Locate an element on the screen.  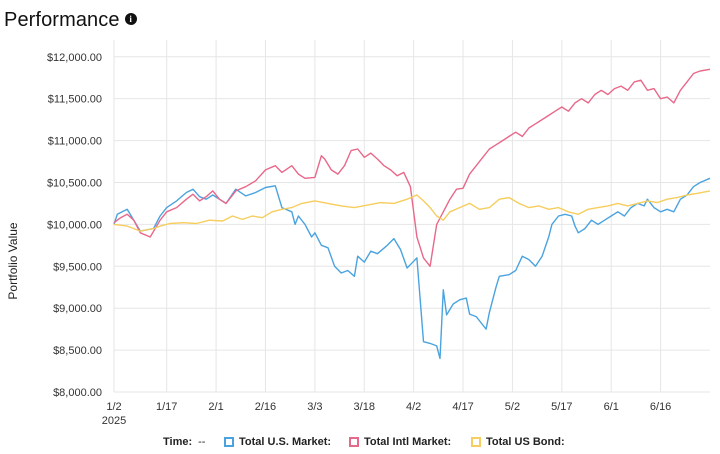
y-tick-label: $9,500.00 is located at coordinates (77, 267).